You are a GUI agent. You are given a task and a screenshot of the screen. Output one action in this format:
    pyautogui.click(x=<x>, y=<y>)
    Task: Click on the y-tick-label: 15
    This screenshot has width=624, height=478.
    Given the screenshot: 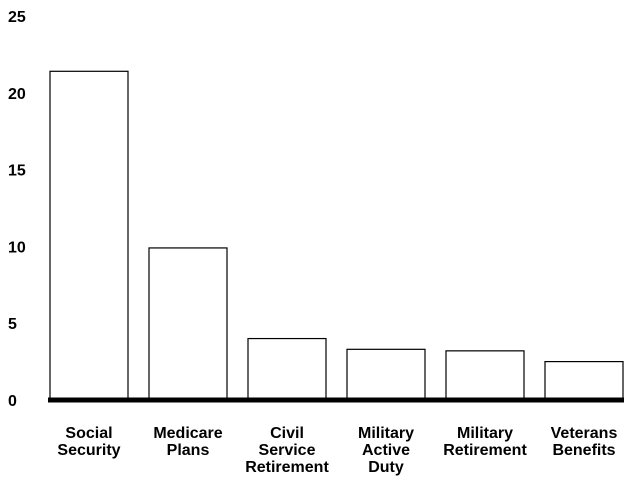 What is the action you would take?
    pyautogui.click(x=17, y=171)
    